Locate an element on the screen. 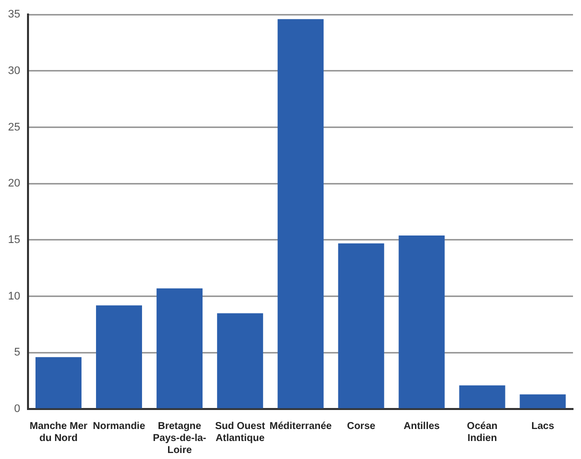  x-tick-label: Sud Ouest Atlantique is located at coordinates (240, 432).